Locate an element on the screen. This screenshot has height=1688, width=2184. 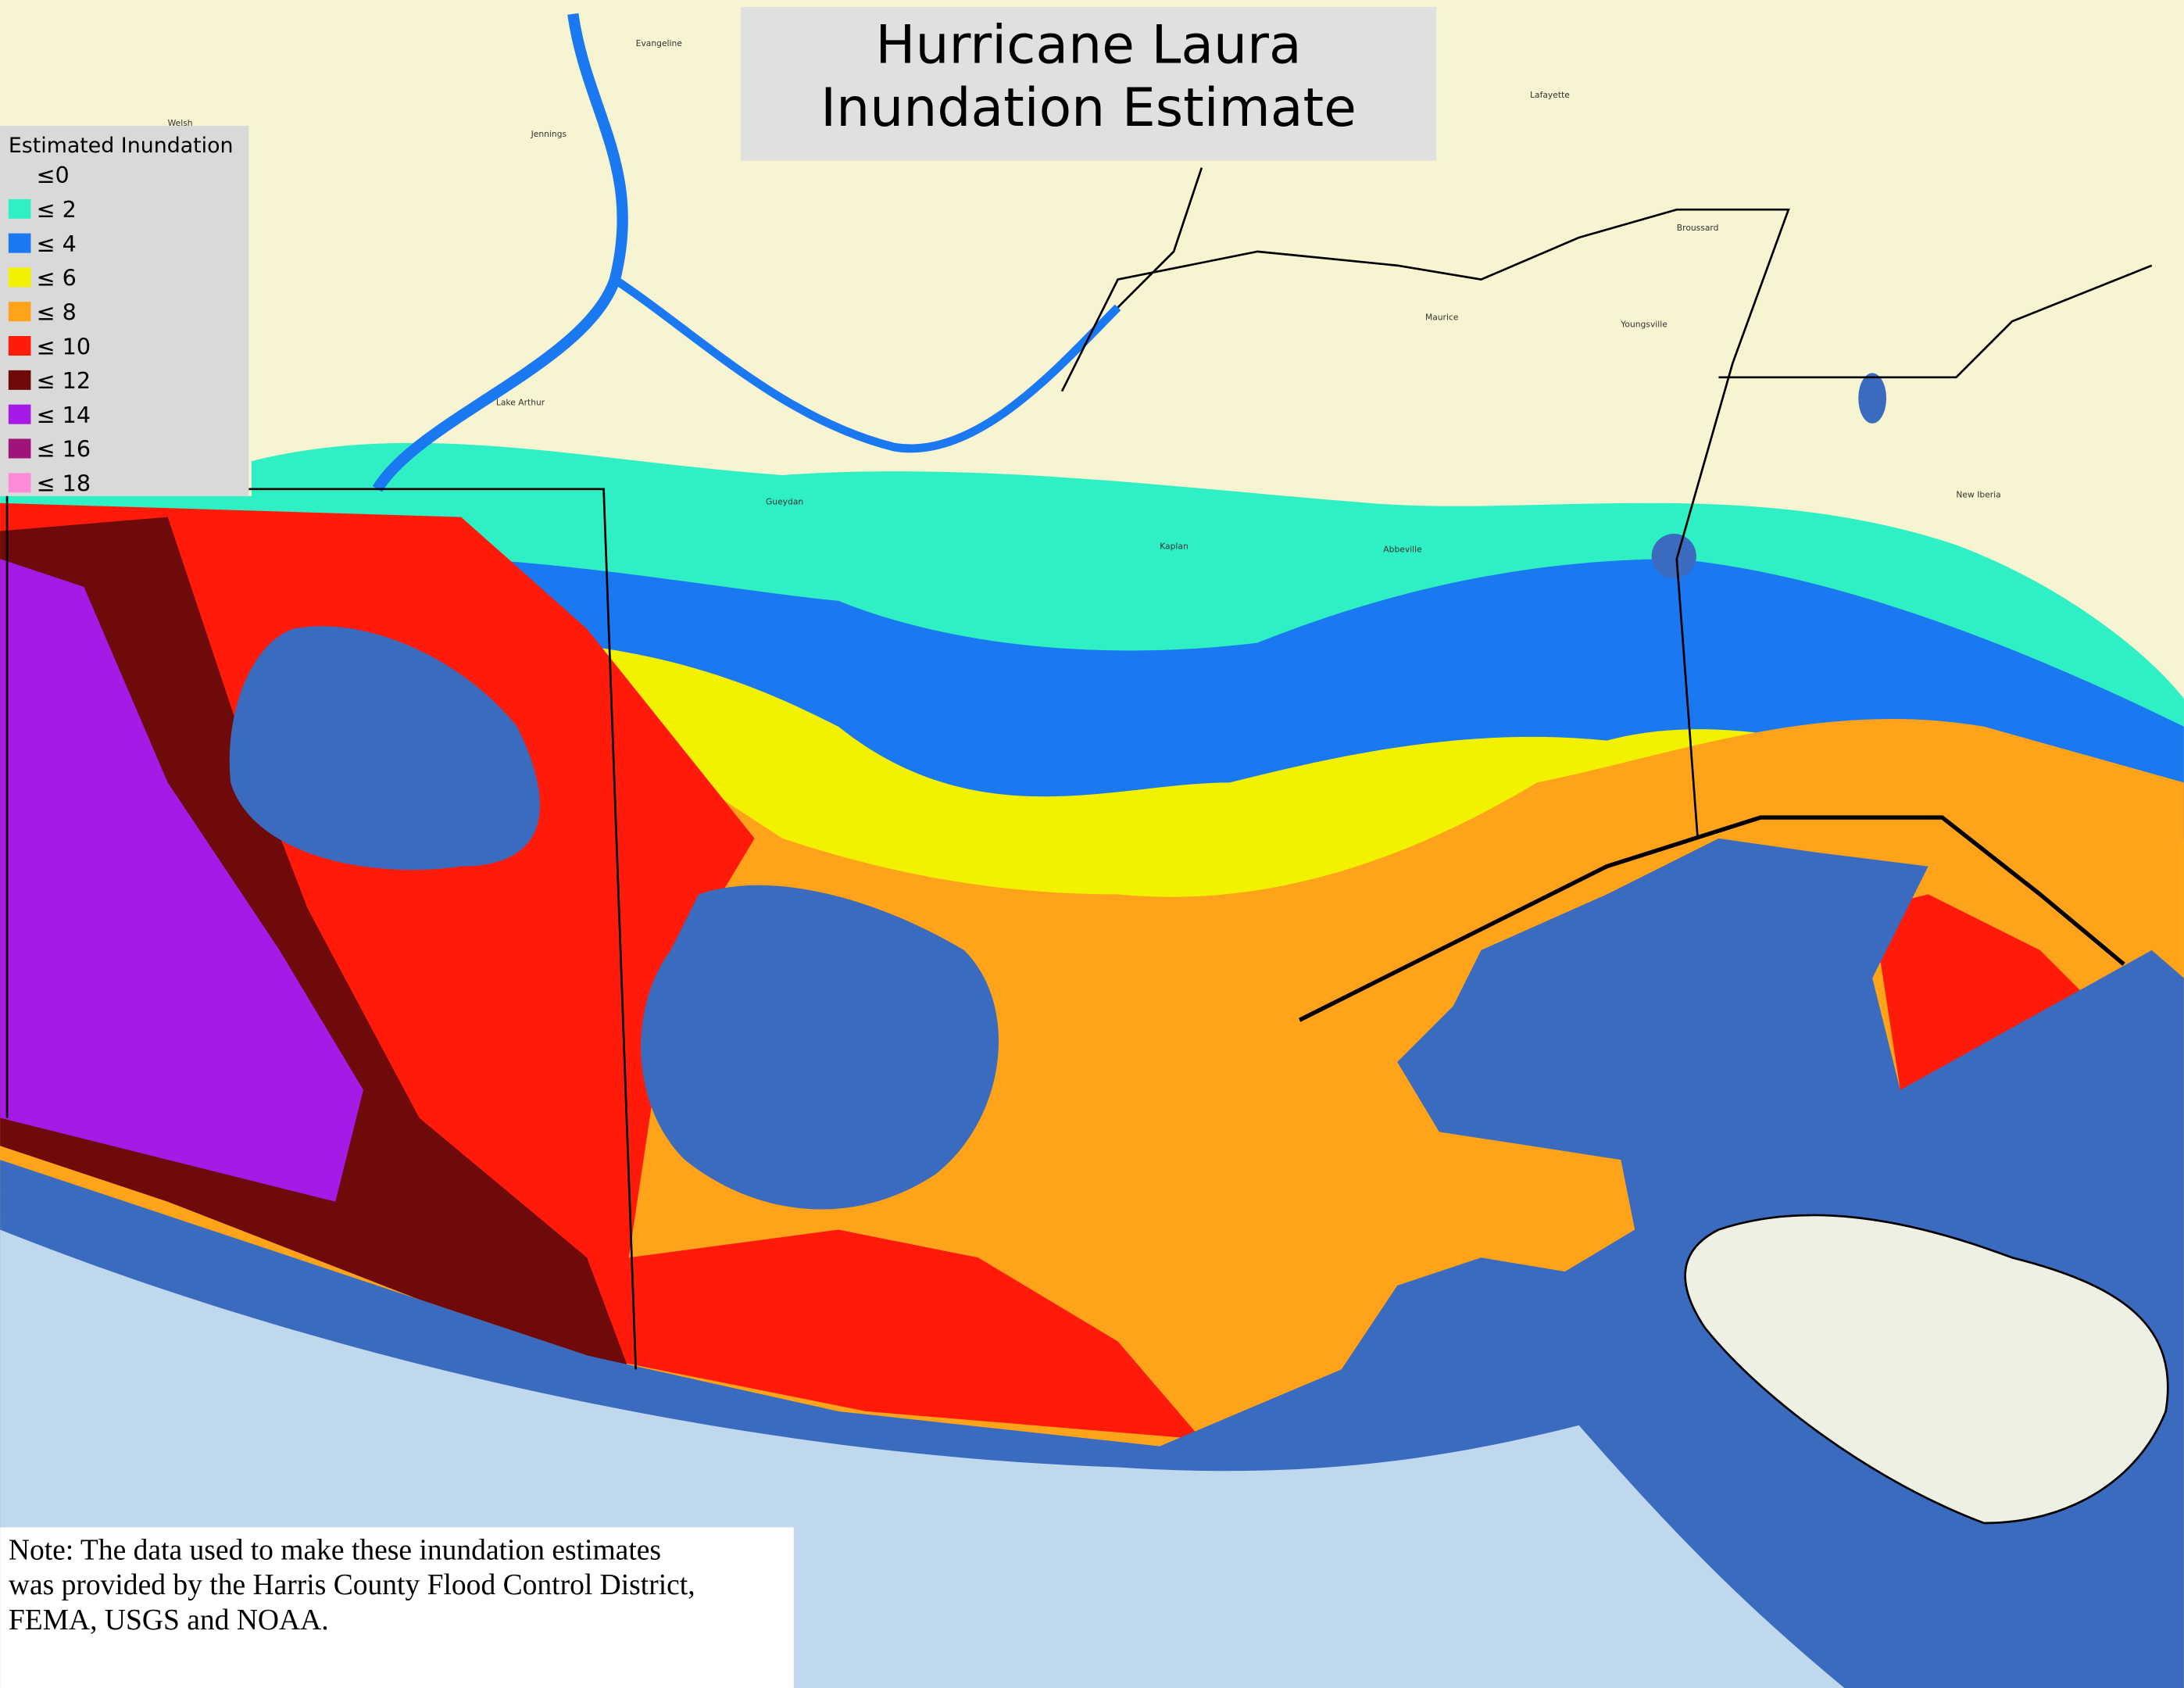
place-label: Jennings is located at coordinates (549, 134).